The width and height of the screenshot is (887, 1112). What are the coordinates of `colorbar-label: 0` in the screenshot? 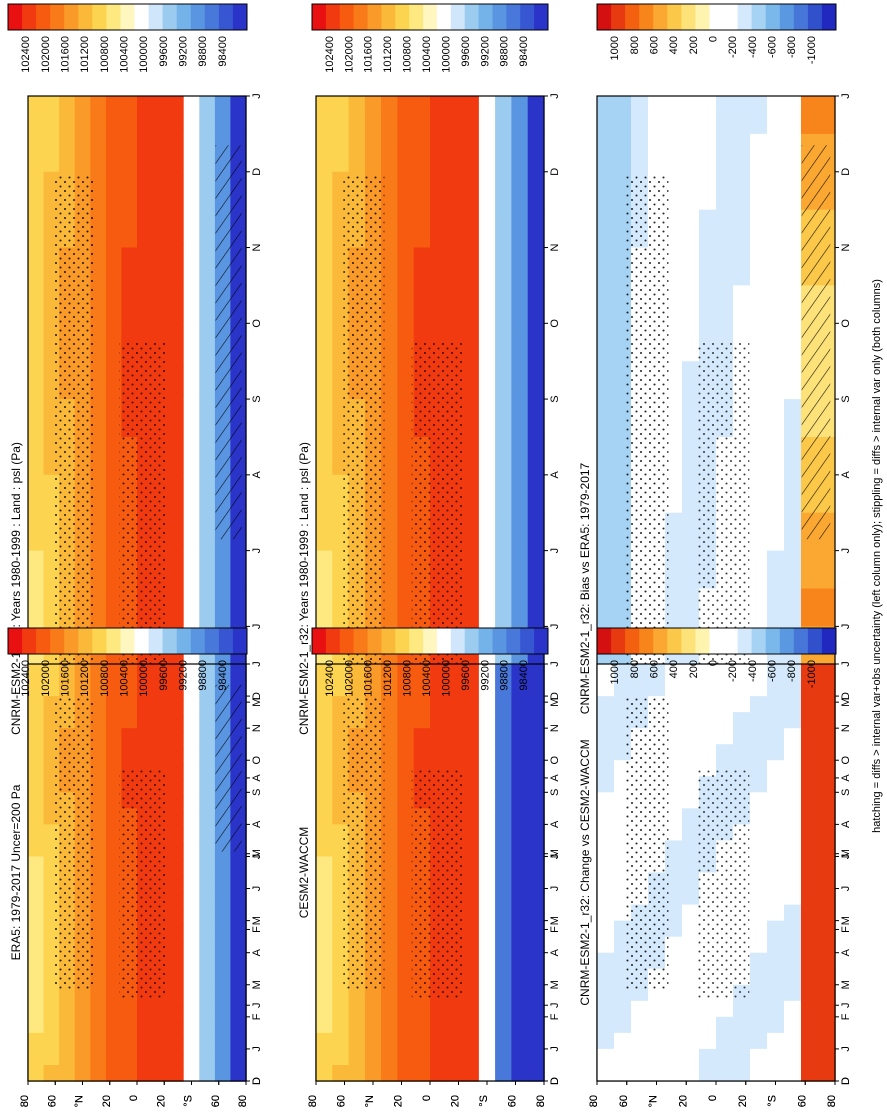 It's located at (714, 663).